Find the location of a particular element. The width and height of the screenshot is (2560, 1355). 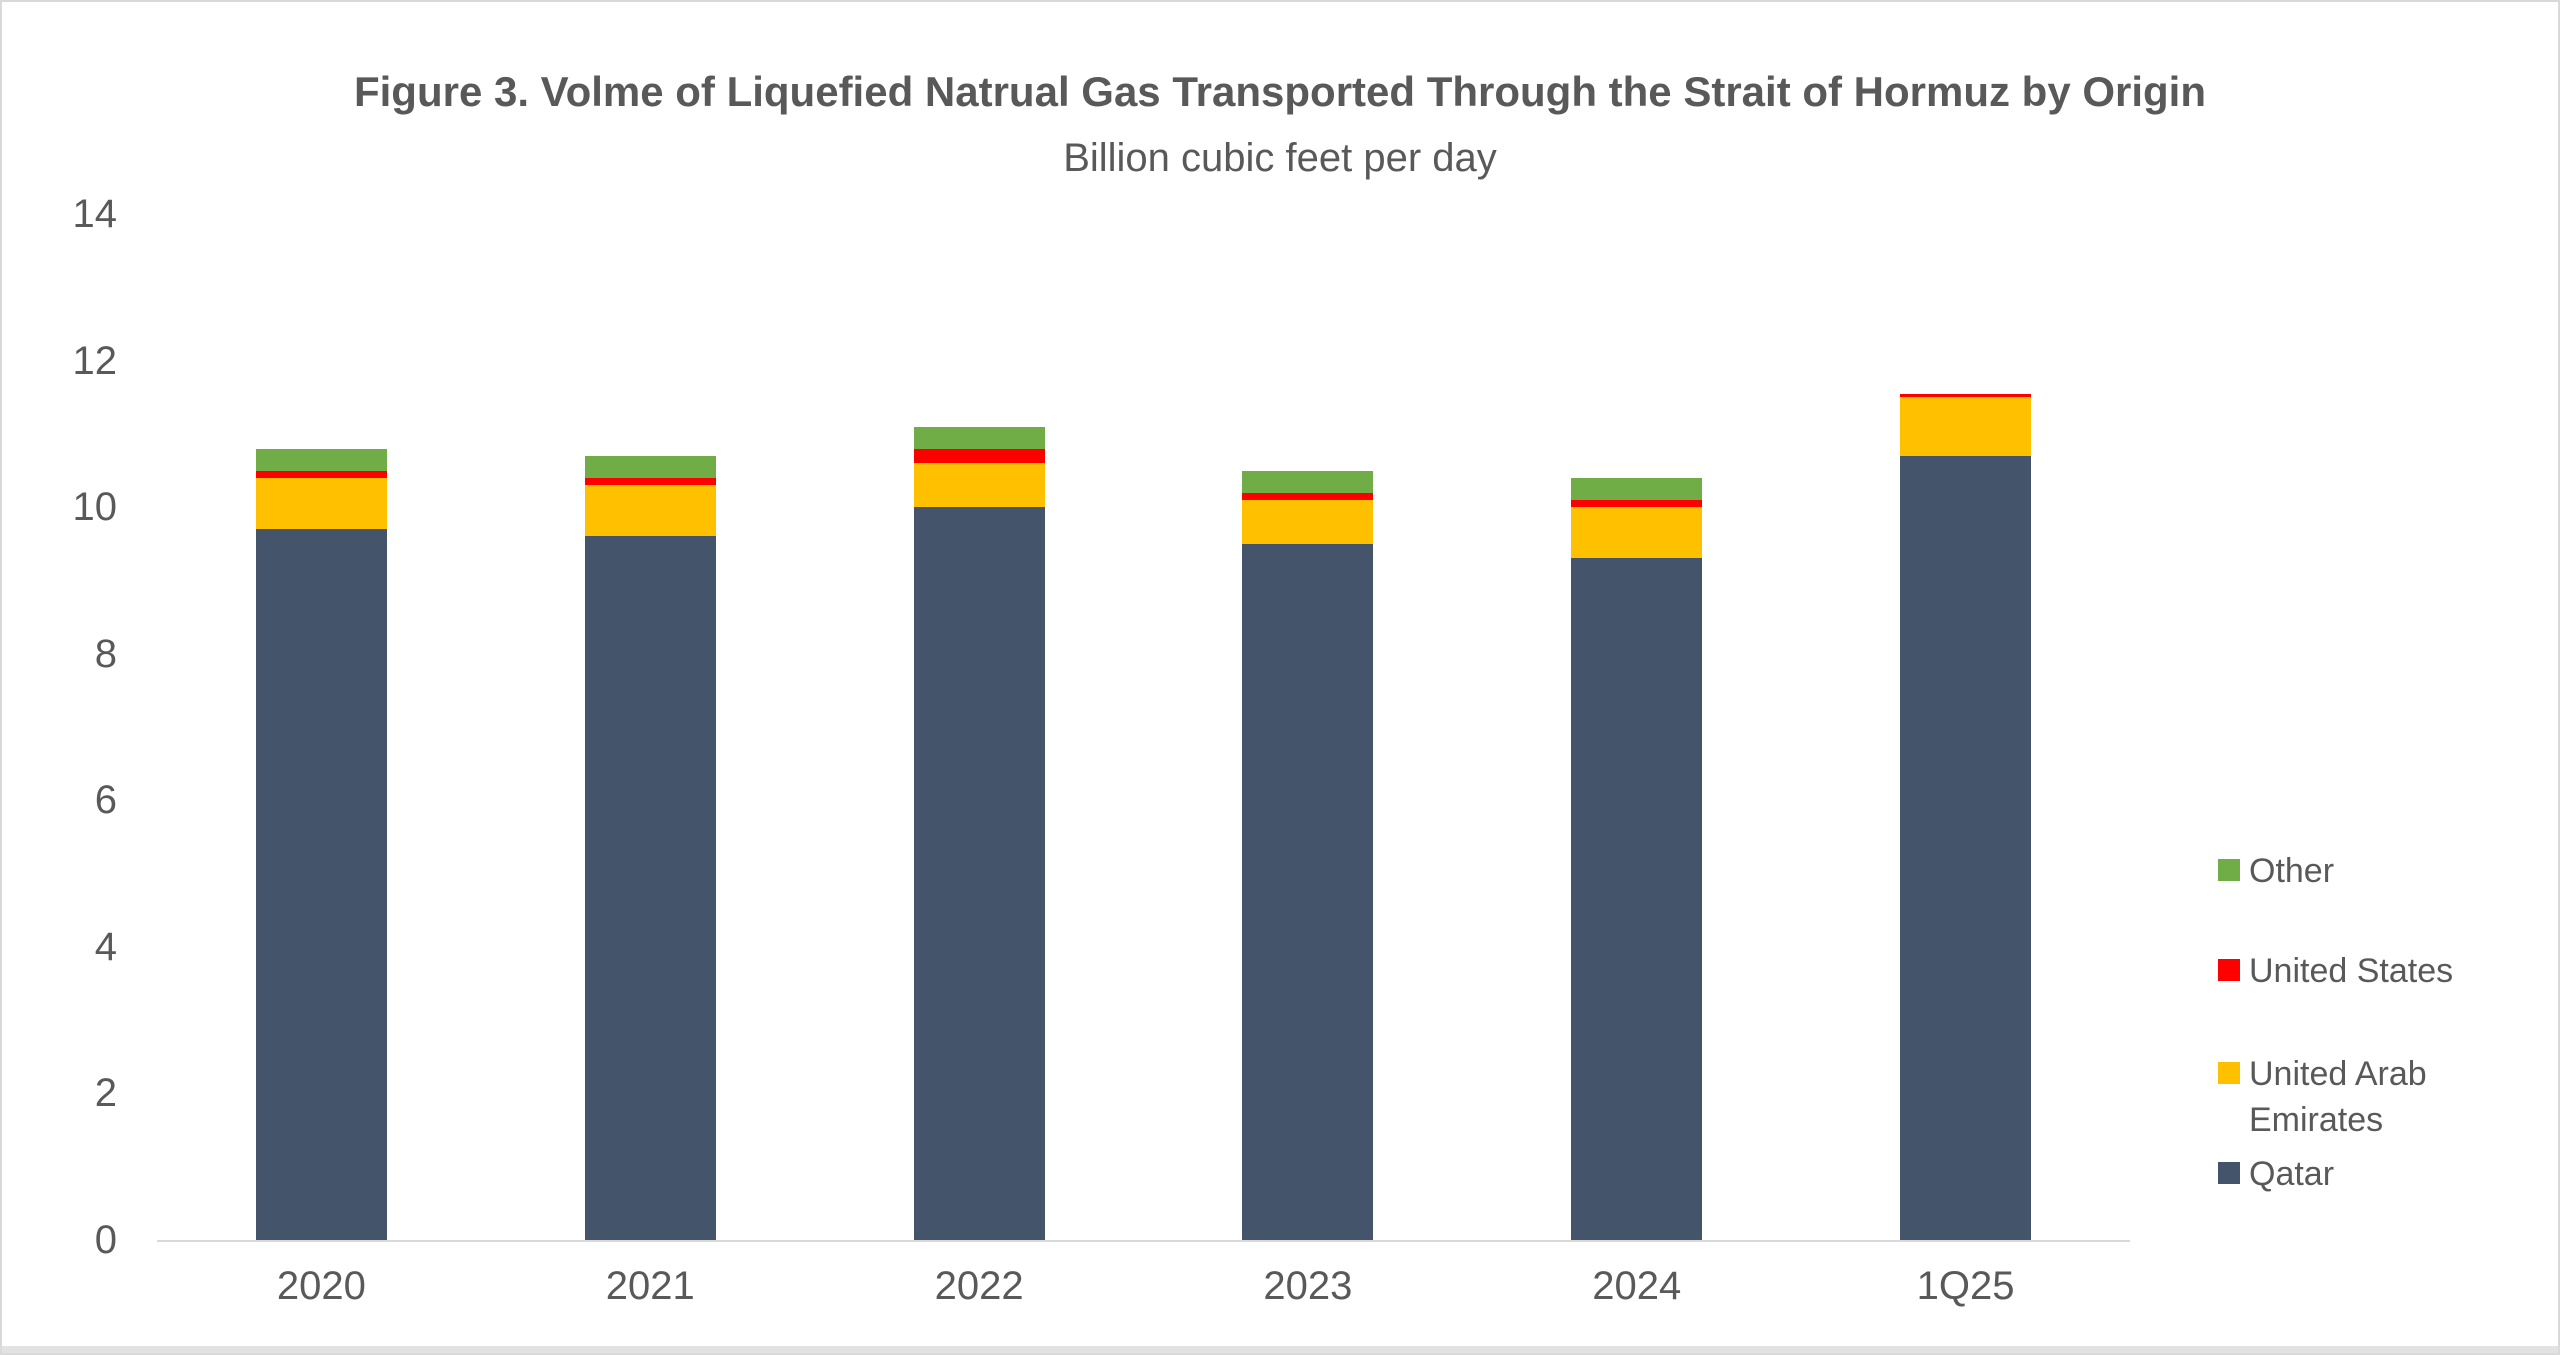

bar-segment-united-arab-emirates-2023 is located at coordinates (1308, 521).